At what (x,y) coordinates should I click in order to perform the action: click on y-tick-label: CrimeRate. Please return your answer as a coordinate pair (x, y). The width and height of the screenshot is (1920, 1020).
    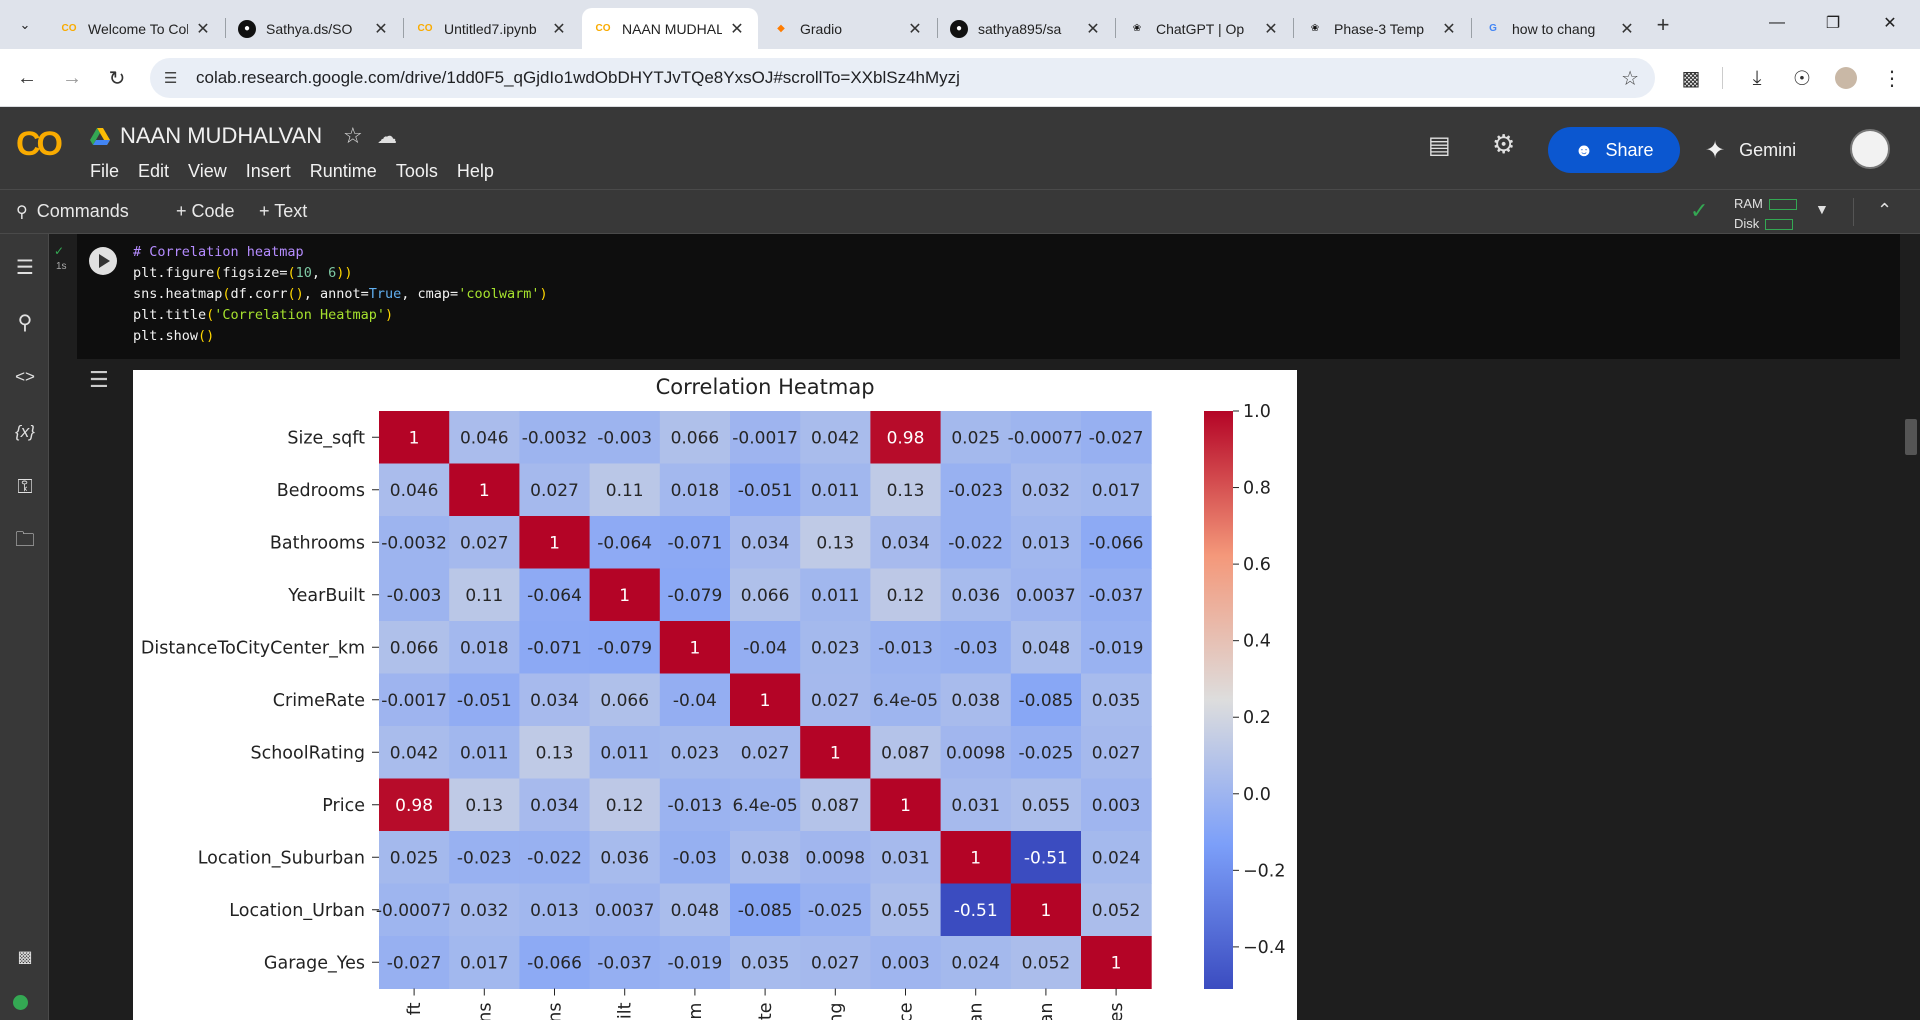
    Looking at the image, I should click on (319, 701).